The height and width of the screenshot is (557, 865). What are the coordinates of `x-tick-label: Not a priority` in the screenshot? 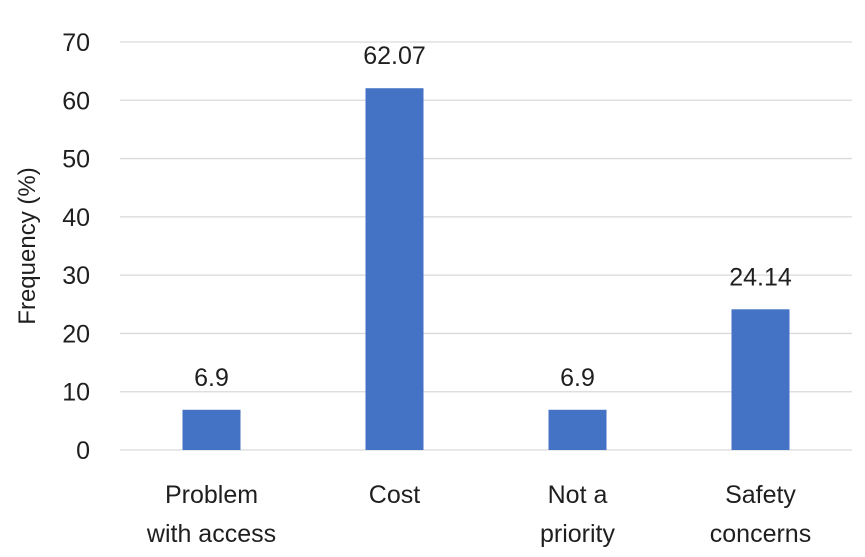 It's located at (578, 514).